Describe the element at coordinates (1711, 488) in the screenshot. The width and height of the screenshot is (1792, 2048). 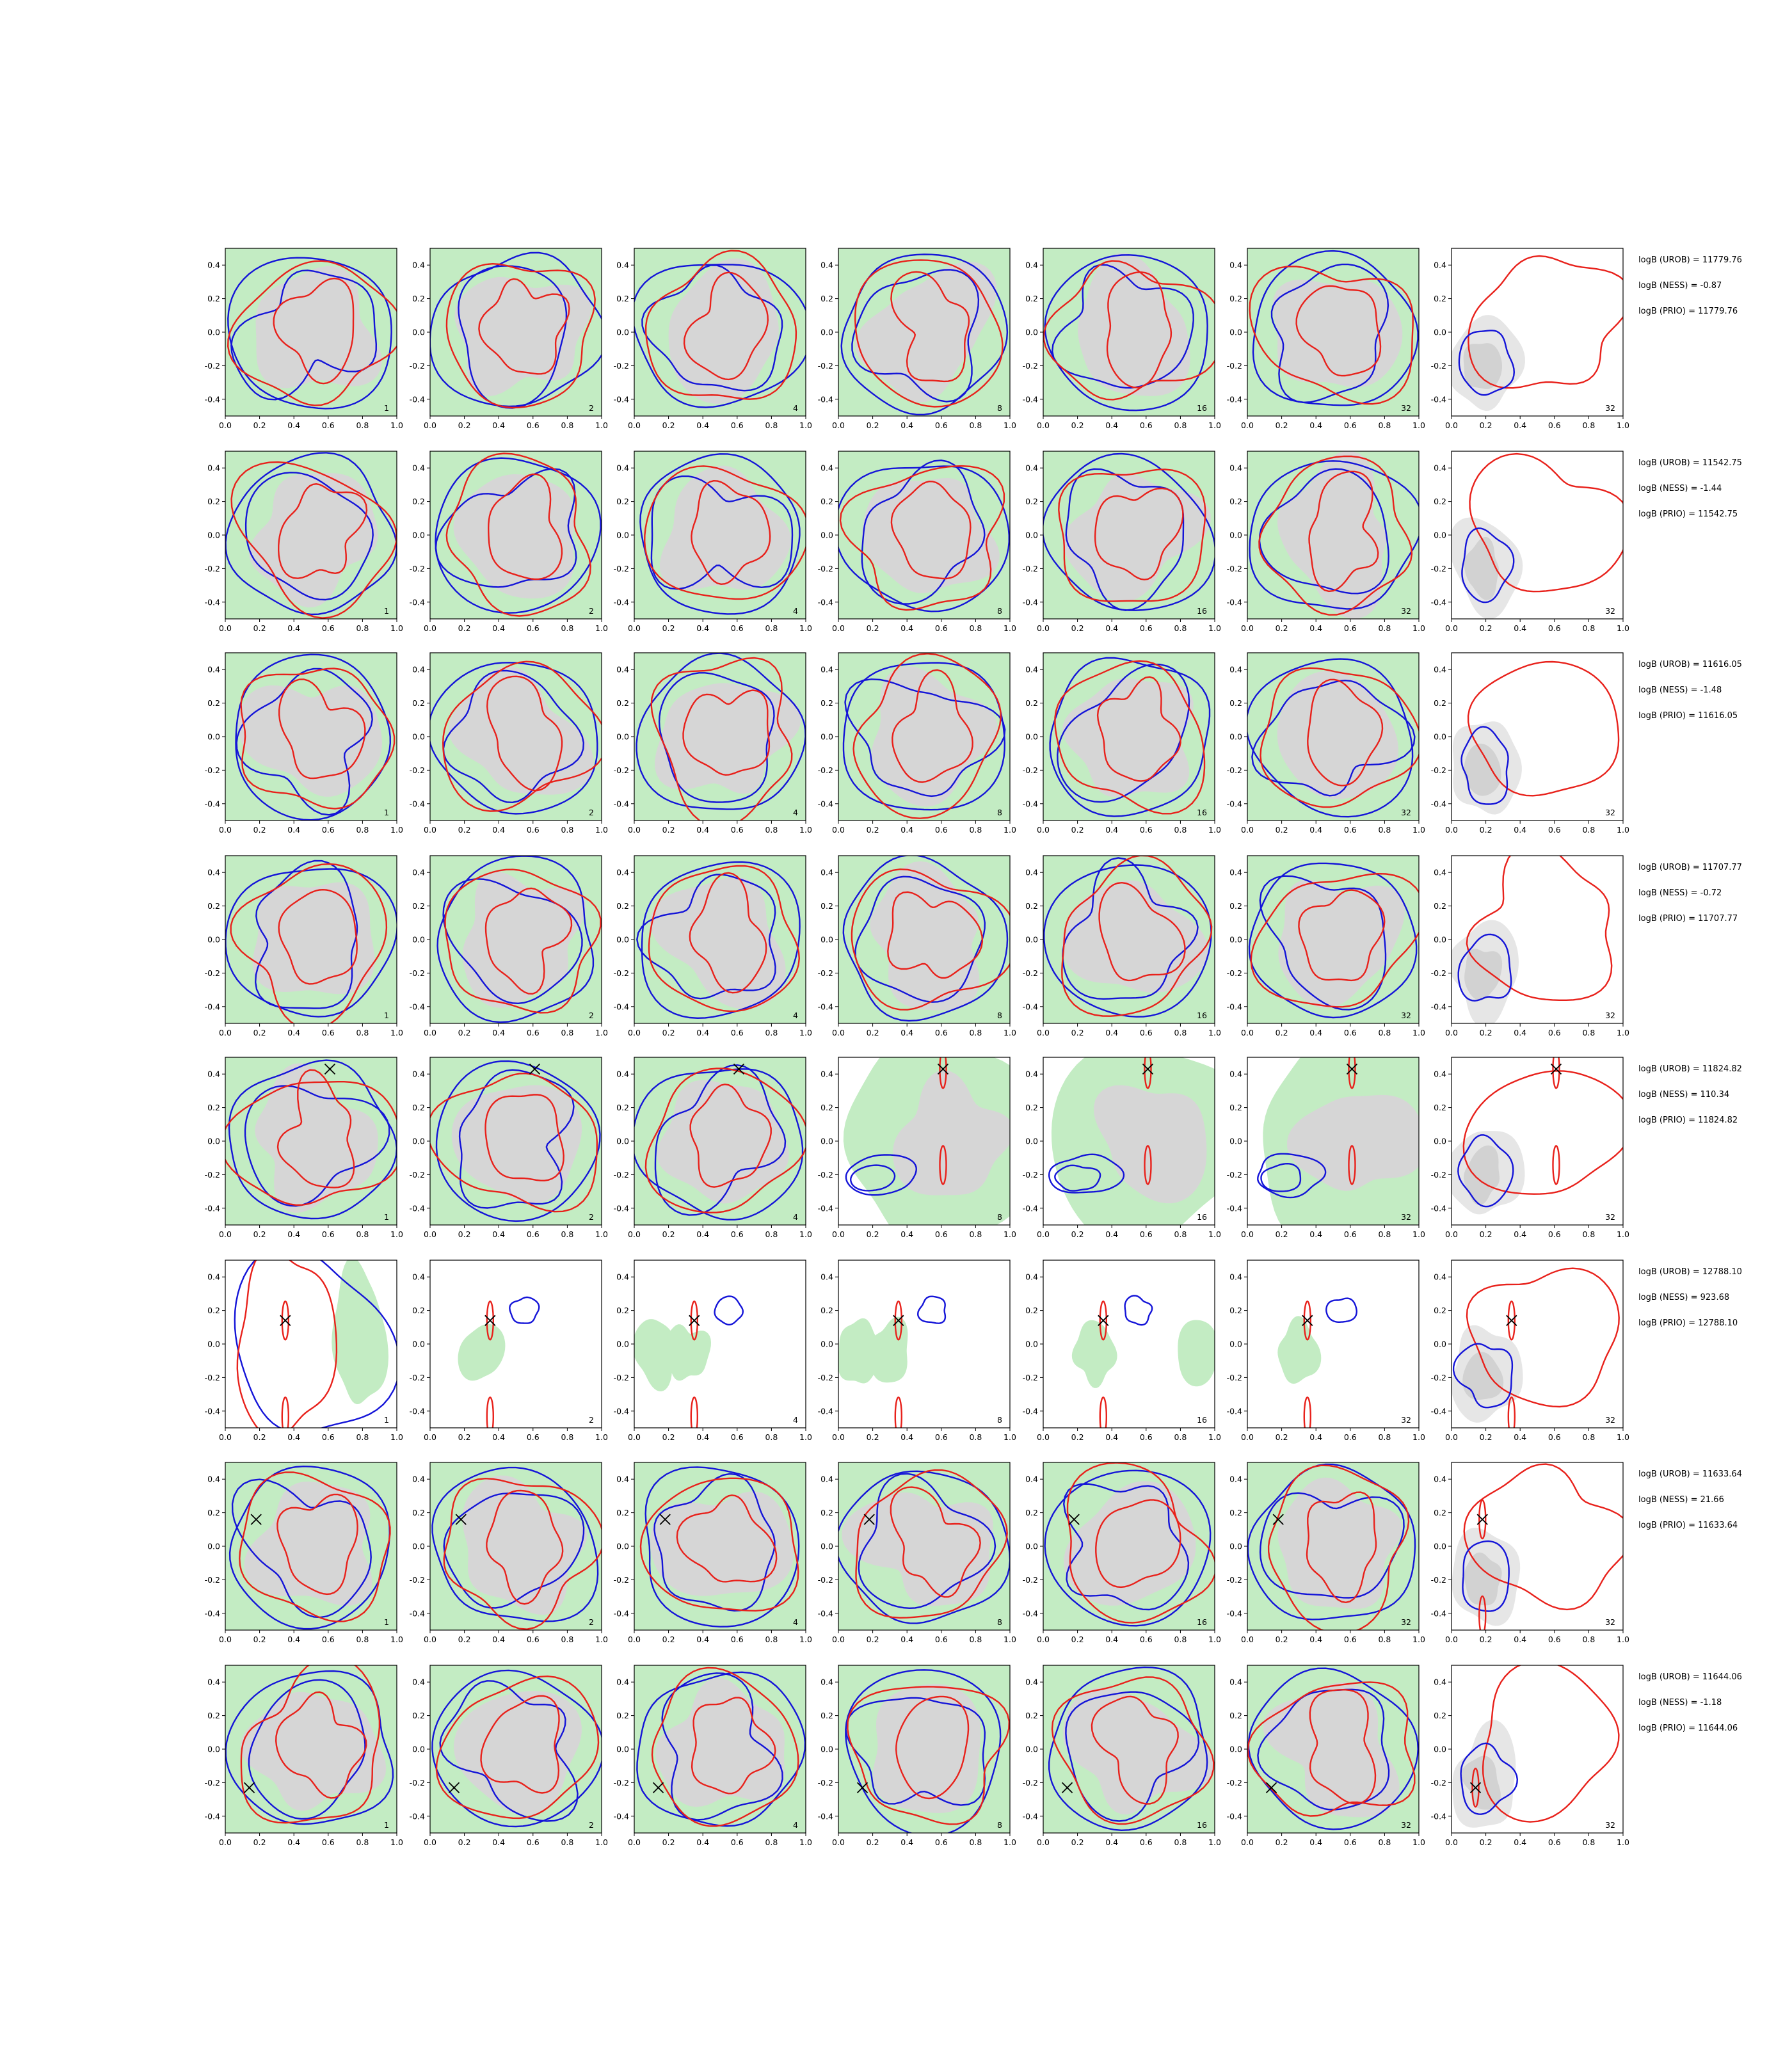
I see `logb-ness-value: -1.44` at that location.